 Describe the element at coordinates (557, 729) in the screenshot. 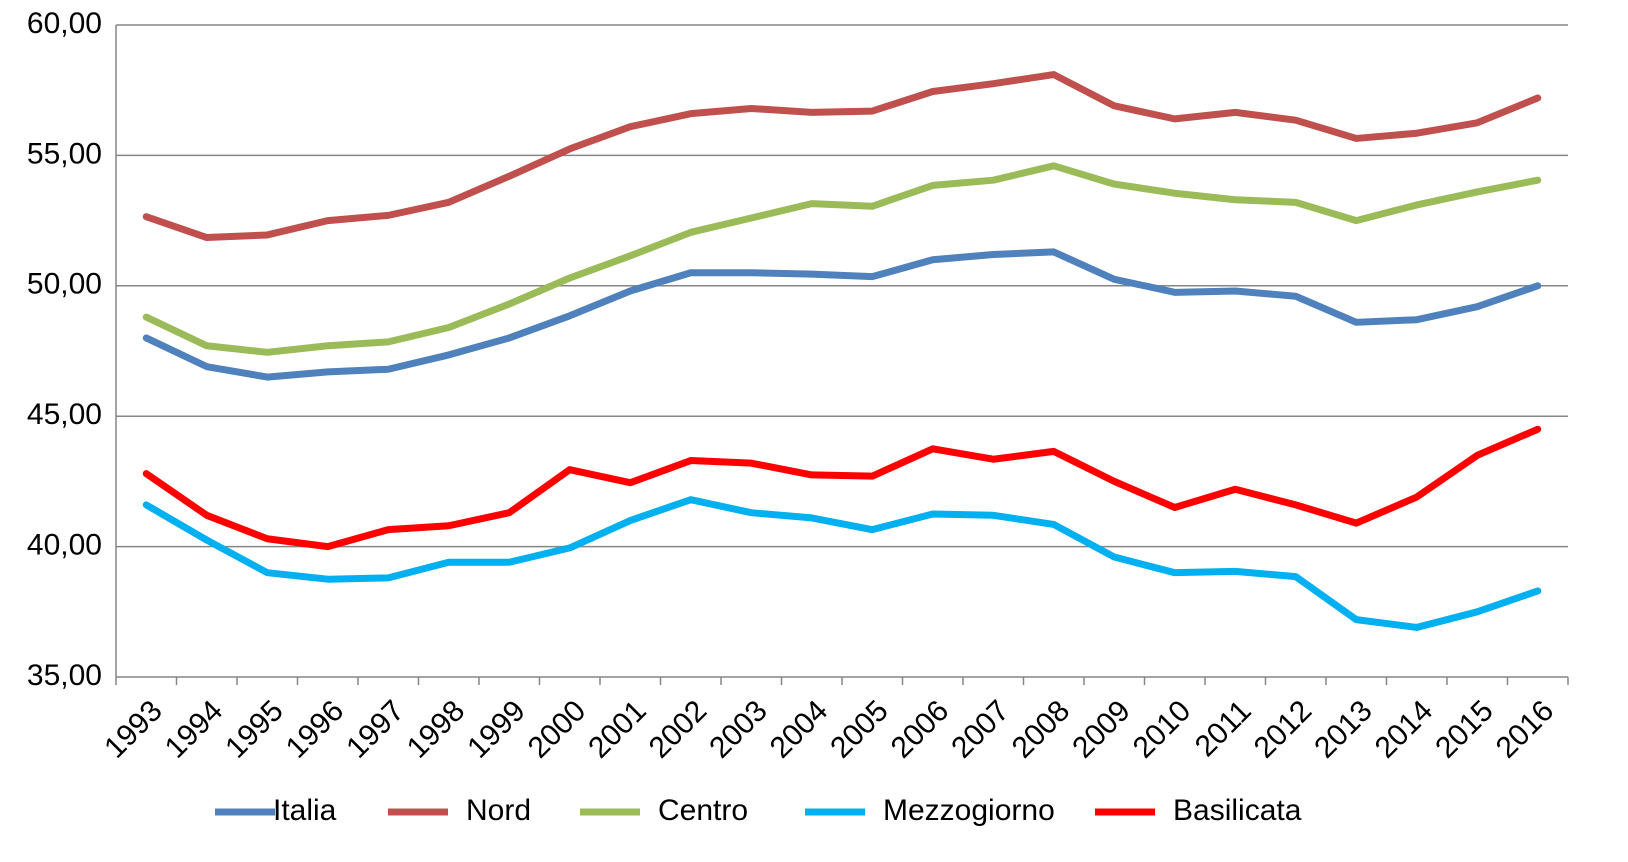

I see `x-tick-label: 2000` at that location.